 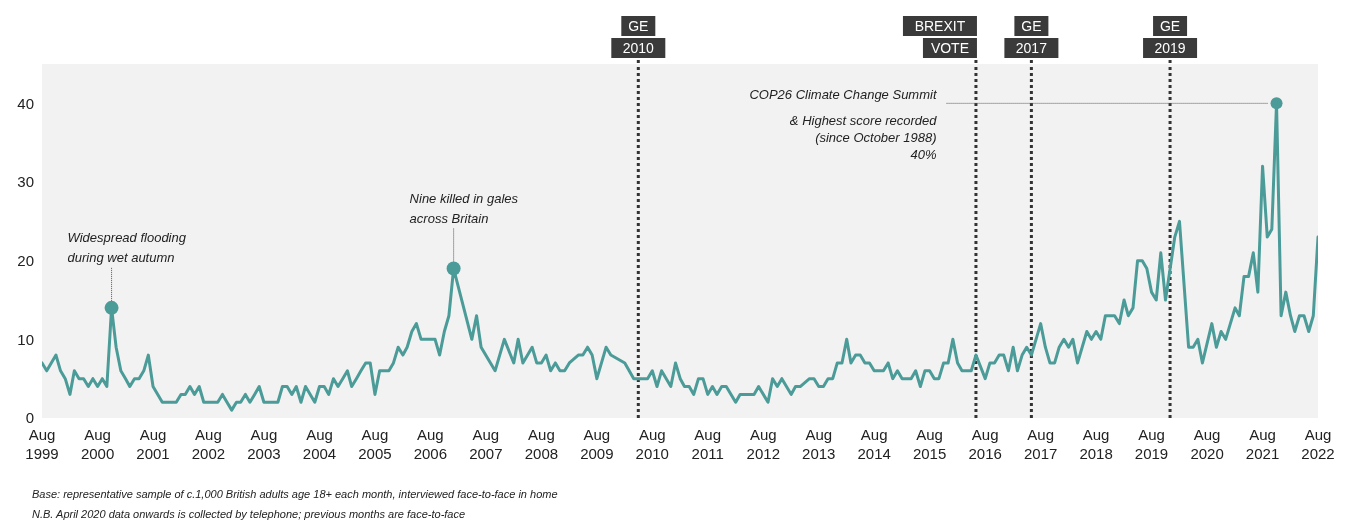 I want to click on x-tick-label: Aug 2015, so click(x=929, y=444).